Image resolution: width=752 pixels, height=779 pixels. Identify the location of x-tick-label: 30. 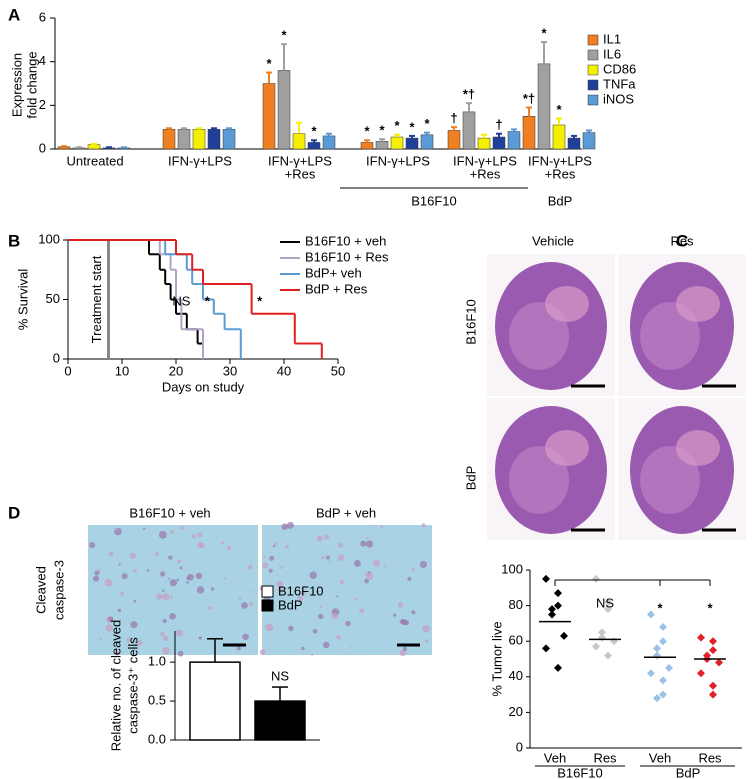
(230, 370).